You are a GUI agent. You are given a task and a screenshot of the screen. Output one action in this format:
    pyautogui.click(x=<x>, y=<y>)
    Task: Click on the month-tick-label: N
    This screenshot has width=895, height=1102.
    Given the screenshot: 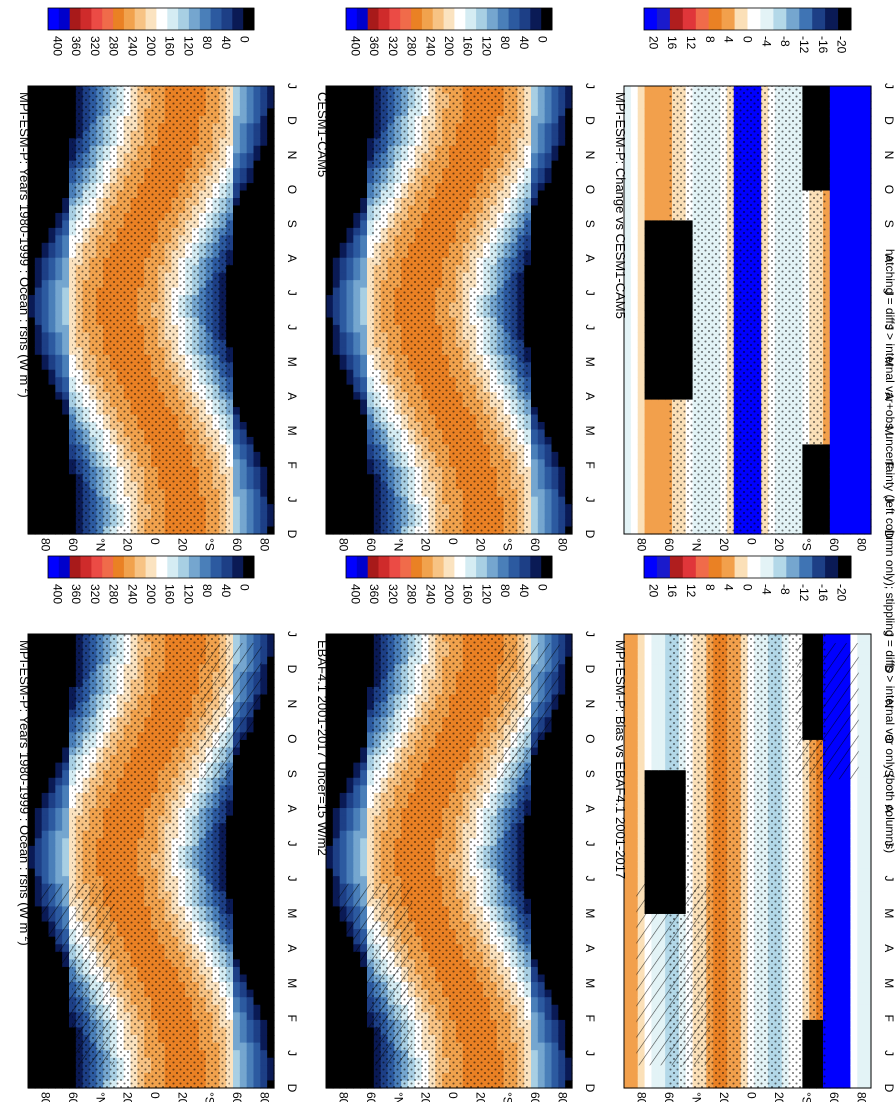 What is the action you would take?
    pyautogui.click(x=292, y=155)
    